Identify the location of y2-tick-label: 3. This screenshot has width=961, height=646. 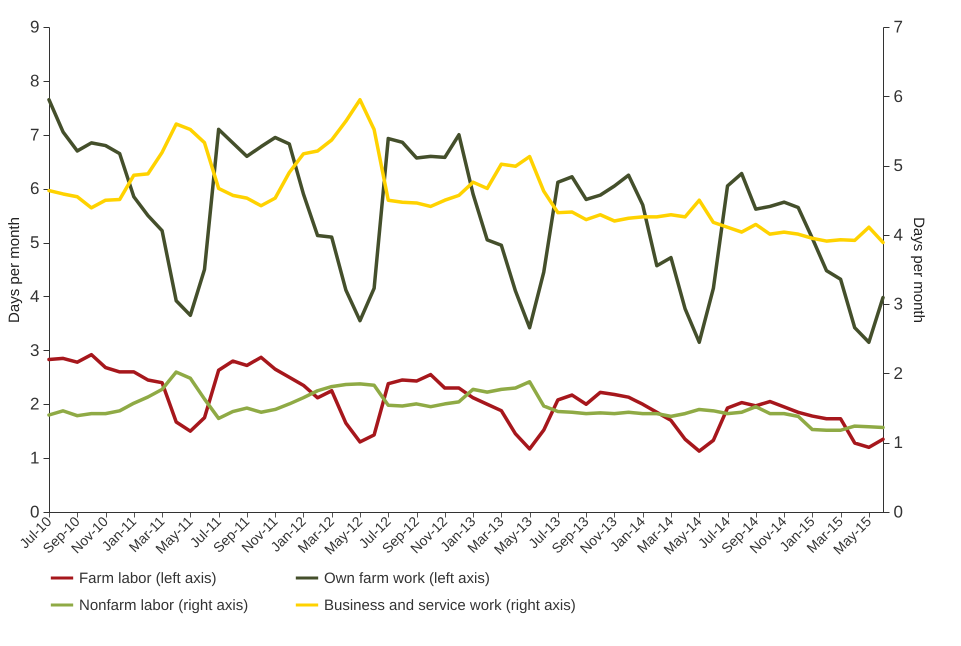
(898, 304).